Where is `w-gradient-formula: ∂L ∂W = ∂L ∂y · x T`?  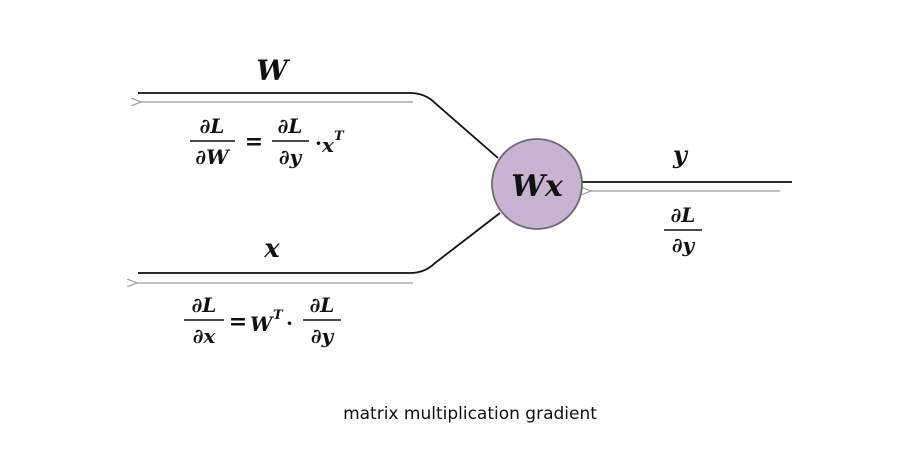
w-gradient-formula: ∂L ∂W = ∂L ∂y · x T is located at coordinates (267, 141).